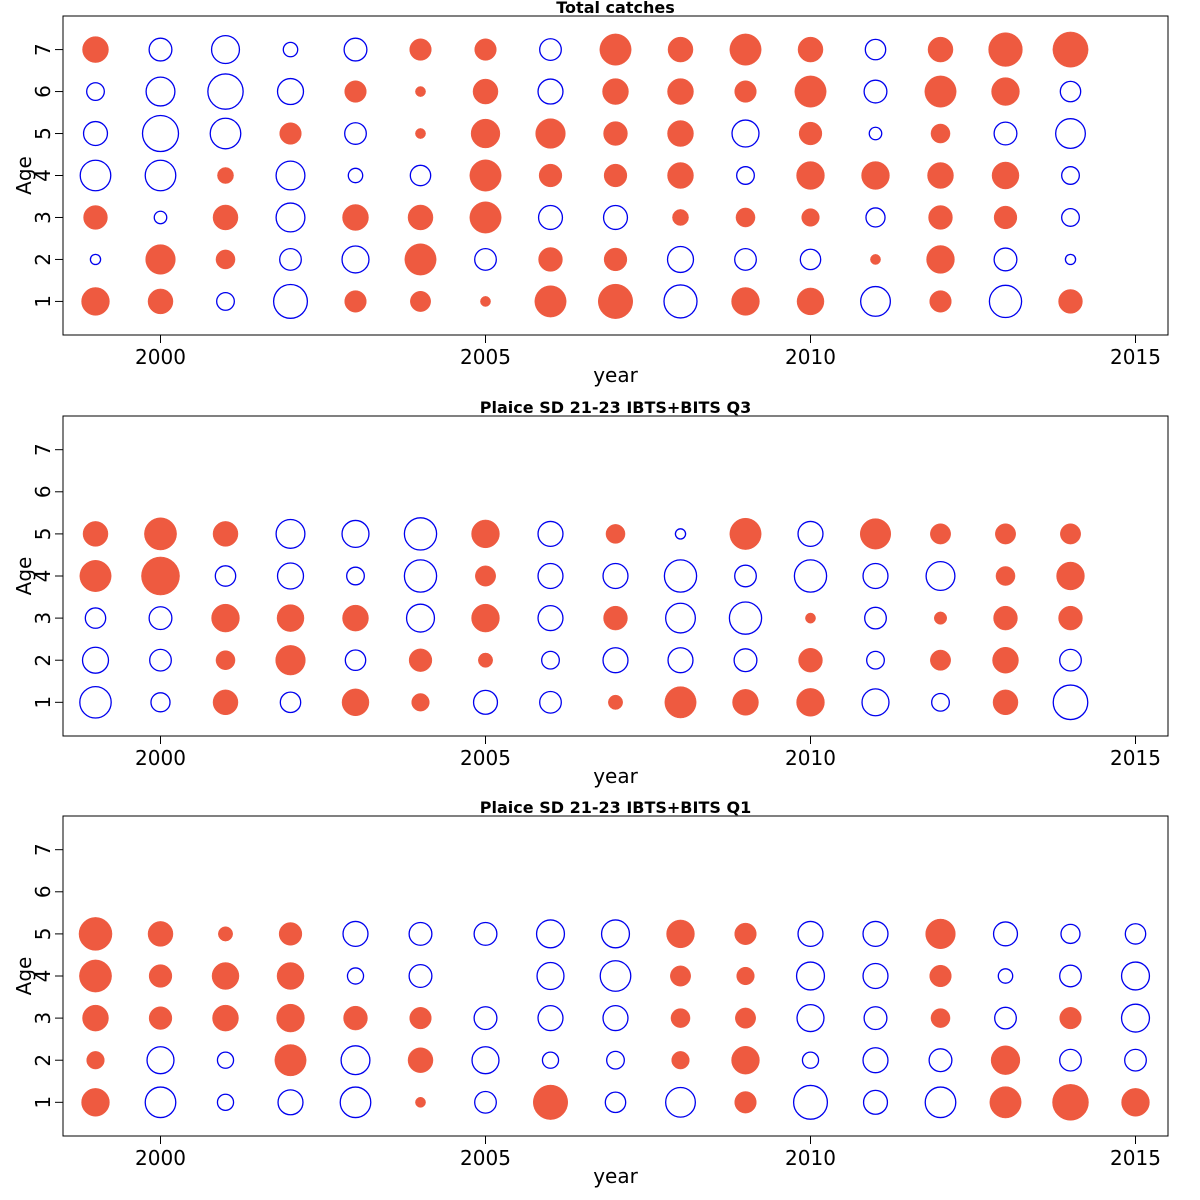 This screenshot has width=1200, height=1200. Describe the element at coordinates (24, 976) in the screenshot. I see `y-axis-title: Age` at that location.